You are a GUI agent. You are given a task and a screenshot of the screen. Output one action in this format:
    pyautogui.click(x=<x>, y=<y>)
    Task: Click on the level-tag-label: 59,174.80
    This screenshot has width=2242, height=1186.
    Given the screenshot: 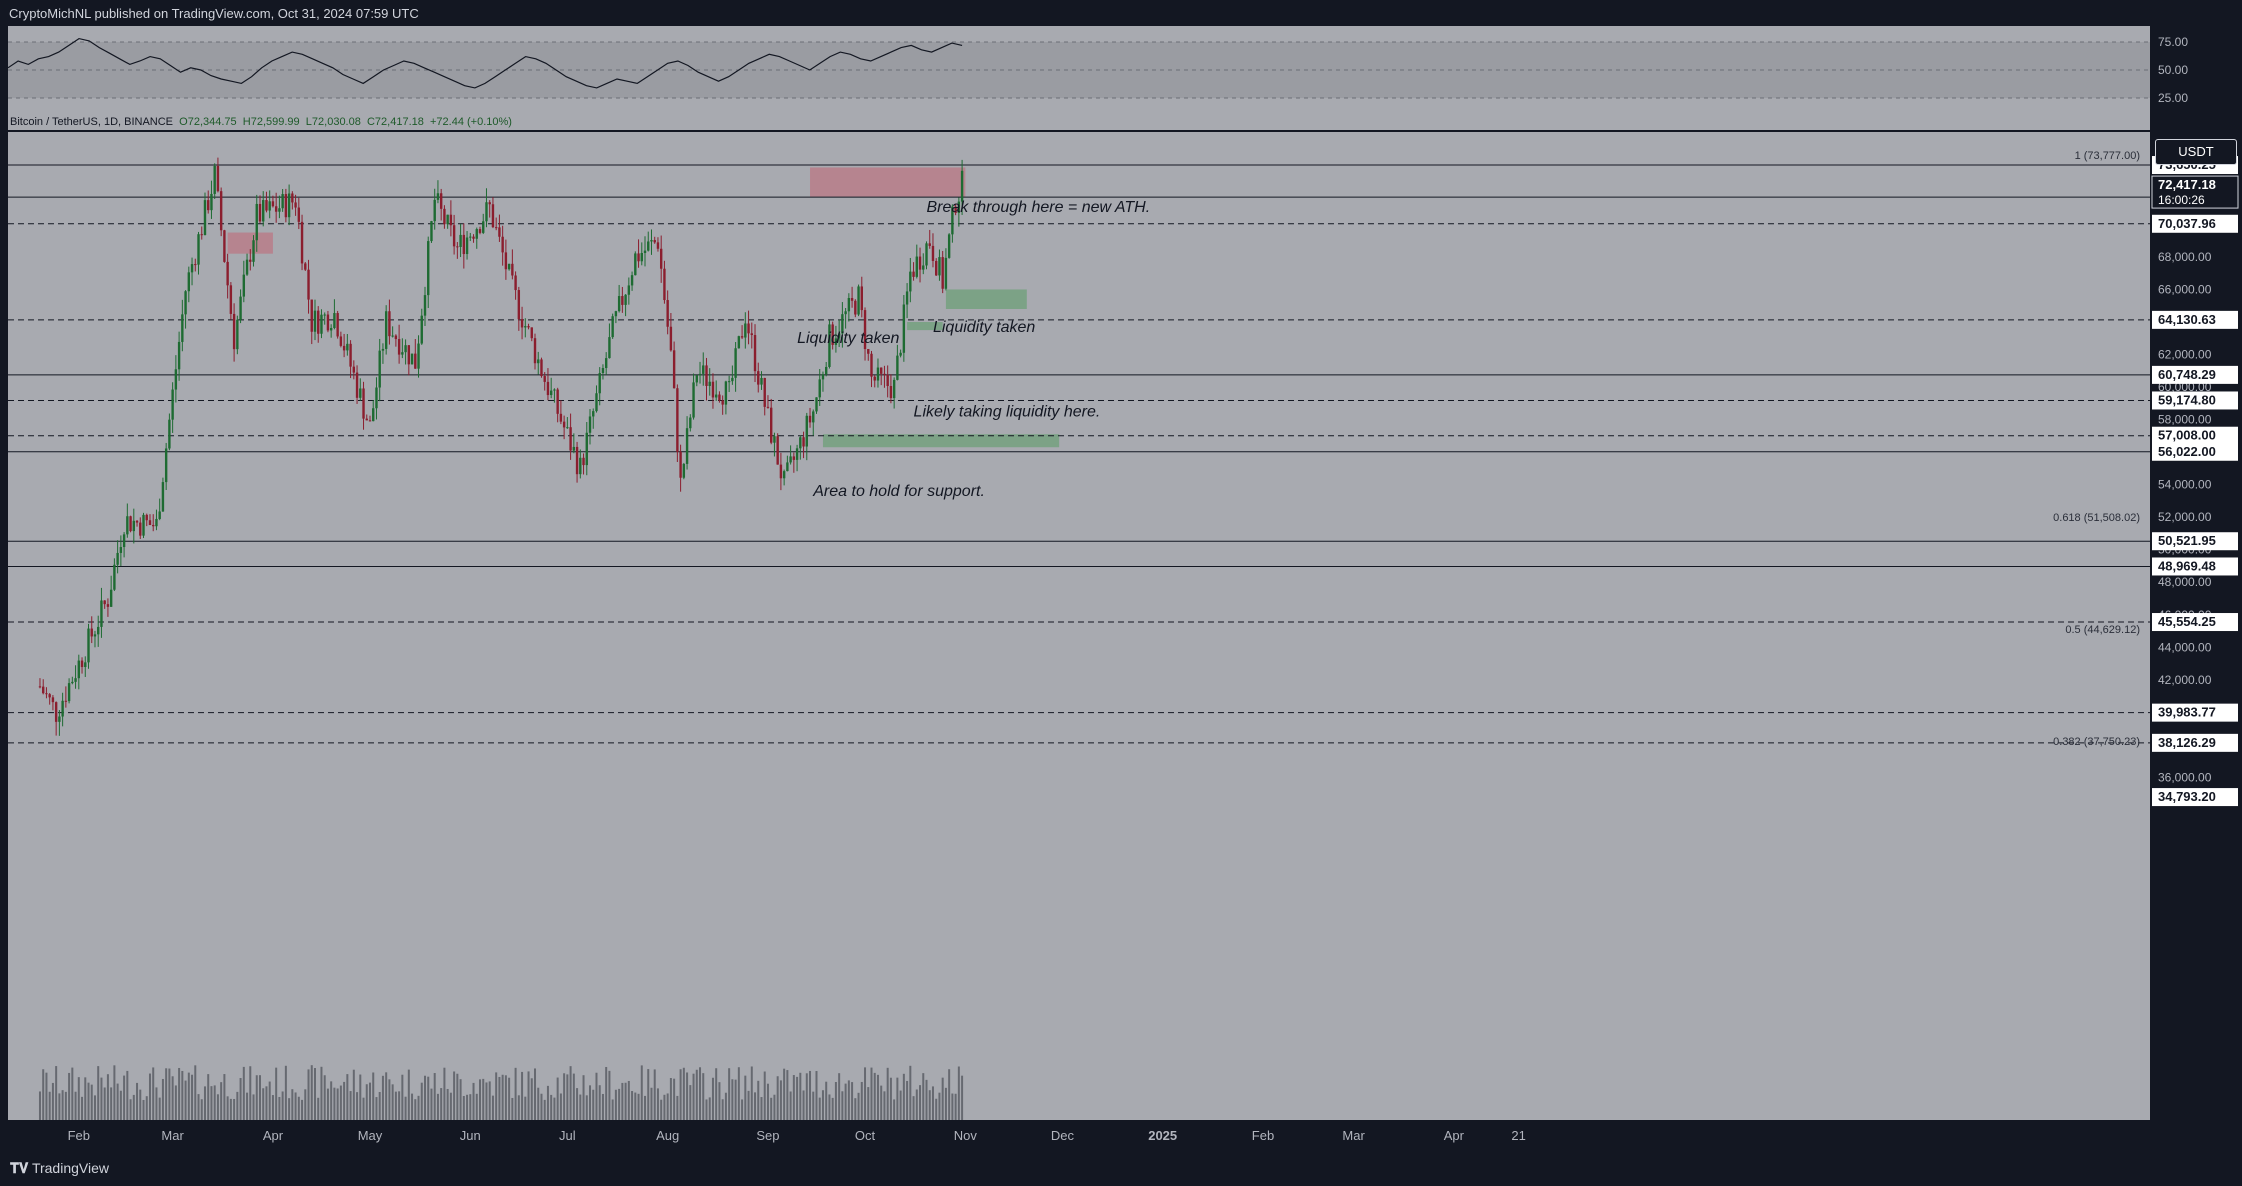 What is the action you would take?
    pyautogui.click(x=2187, y=399)
    